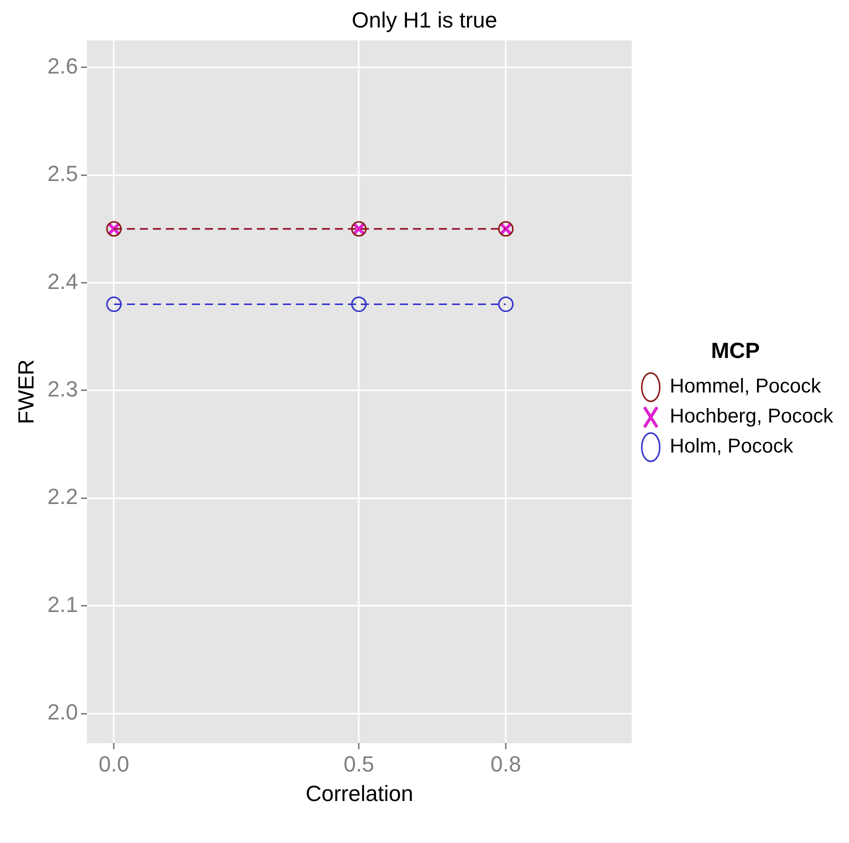  Describe the element at coordinates (506, 763) in the screenshot. I see `x-tick-label: 0.8` at that location.